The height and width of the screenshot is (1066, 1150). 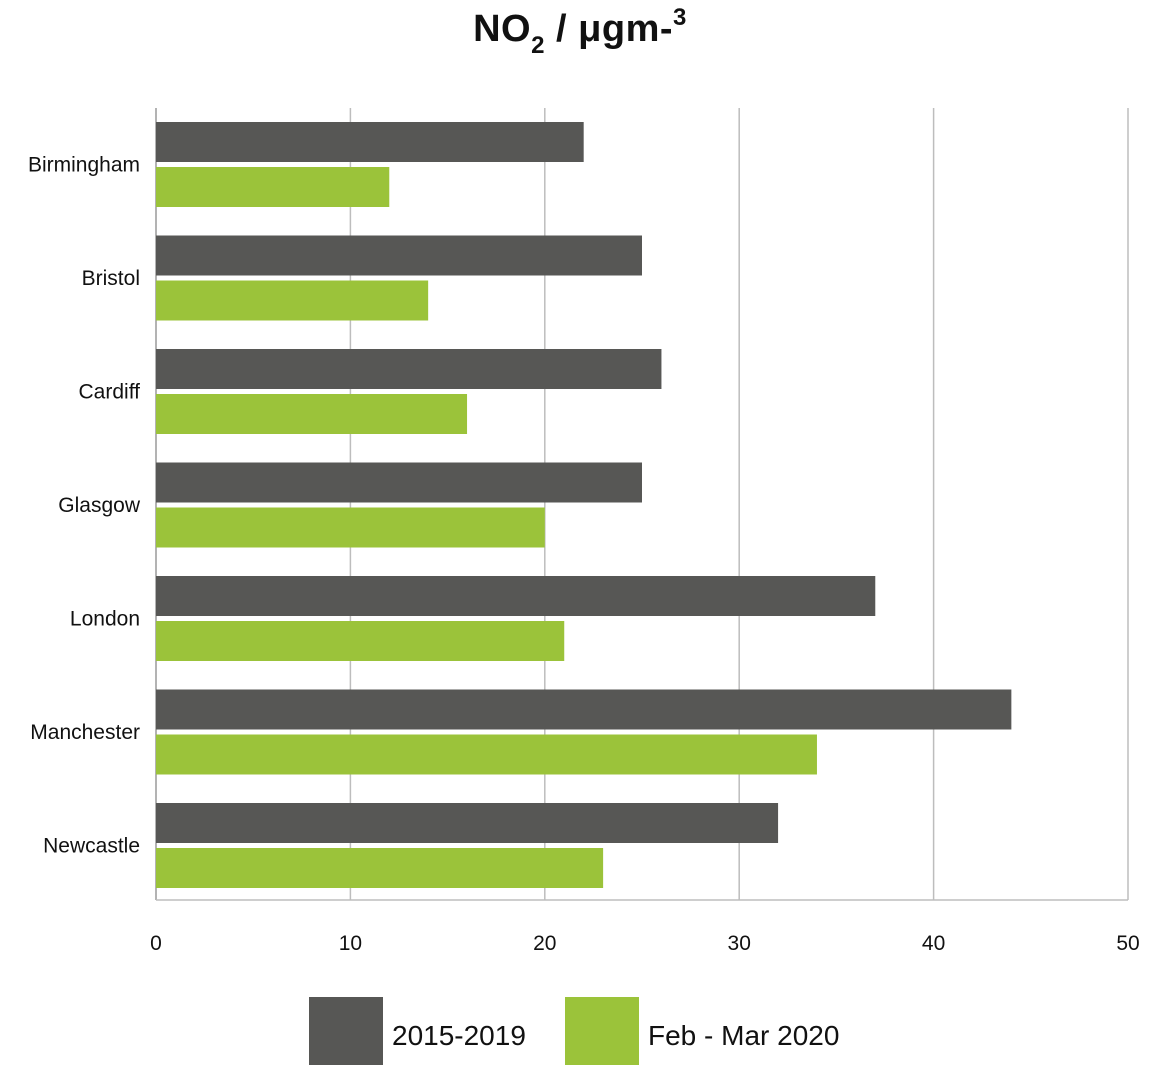 What do you see at coordinates (743, 1035) in the screenshot?
I see `legend-label-2: Feb - Mar 2020` at bounding box center [743, 1035].